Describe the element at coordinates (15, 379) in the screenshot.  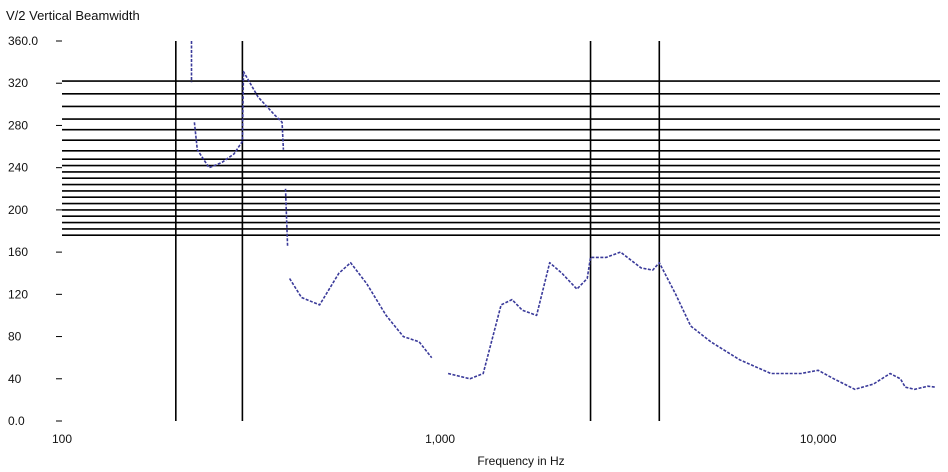
I see `y-tick-label: 40` at that location.